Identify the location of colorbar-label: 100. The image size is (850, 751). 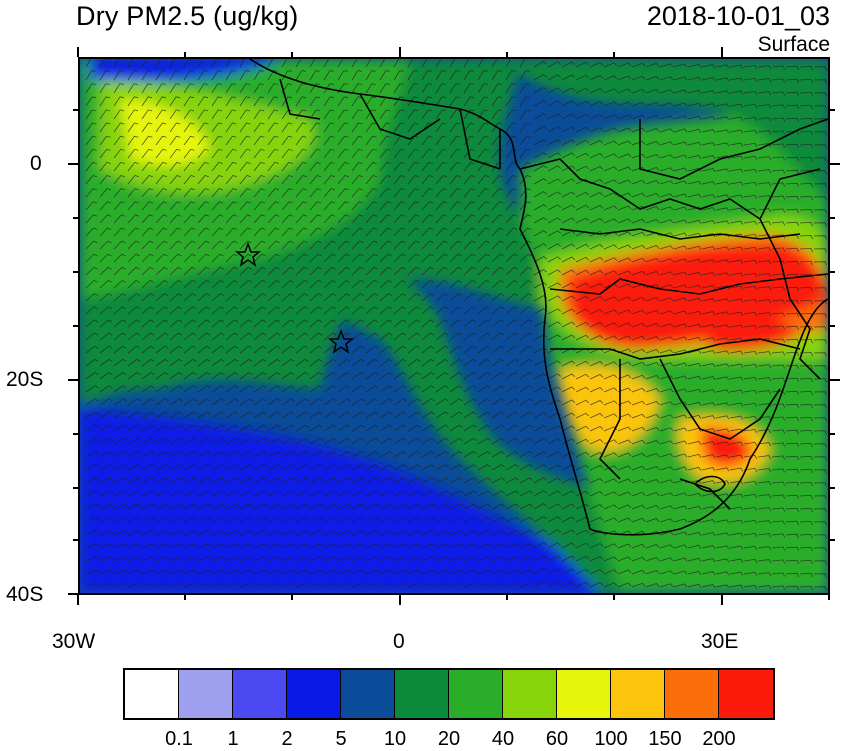
(611, 739).